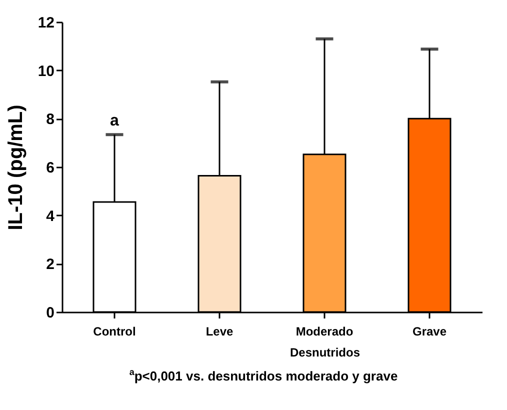  I want to click on y-tick-label: 6, so click(50, 168).